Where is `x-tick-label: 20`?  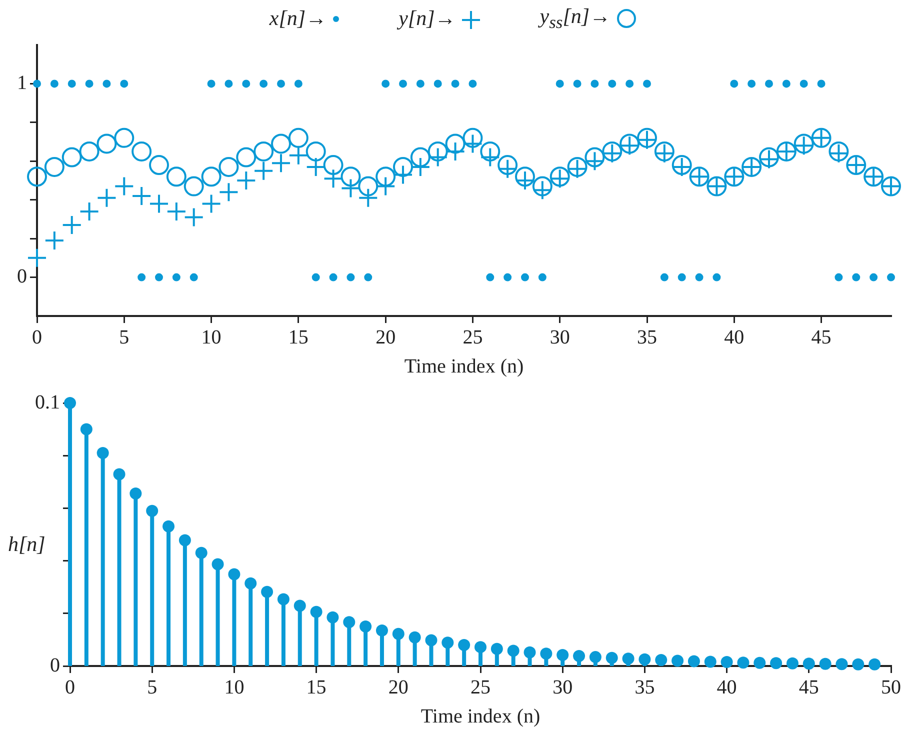
x-tick-label: 20 is located at coordinates (398, 687).